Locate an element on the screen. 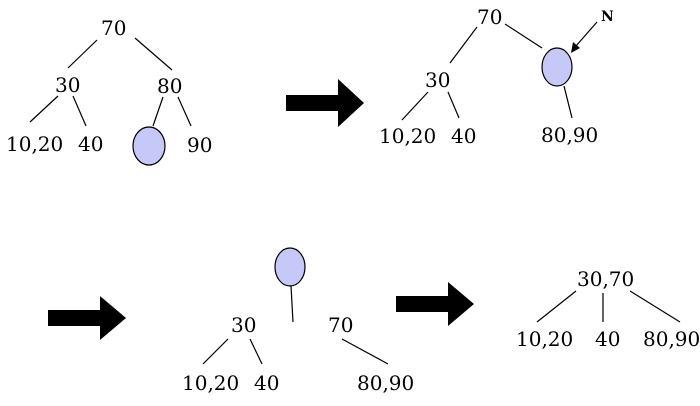 The image size is (700, 406). panel-1: 70 30 80 10,20 40 90 is located at coordinates (109, 91).